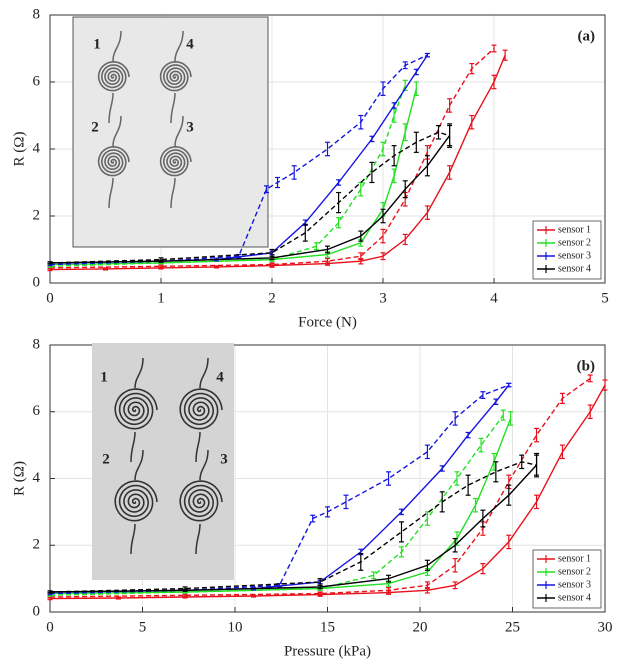 This screenshot has height=664, width=621. I want to click on inset: 1 4 2 3, so click(170, 132).